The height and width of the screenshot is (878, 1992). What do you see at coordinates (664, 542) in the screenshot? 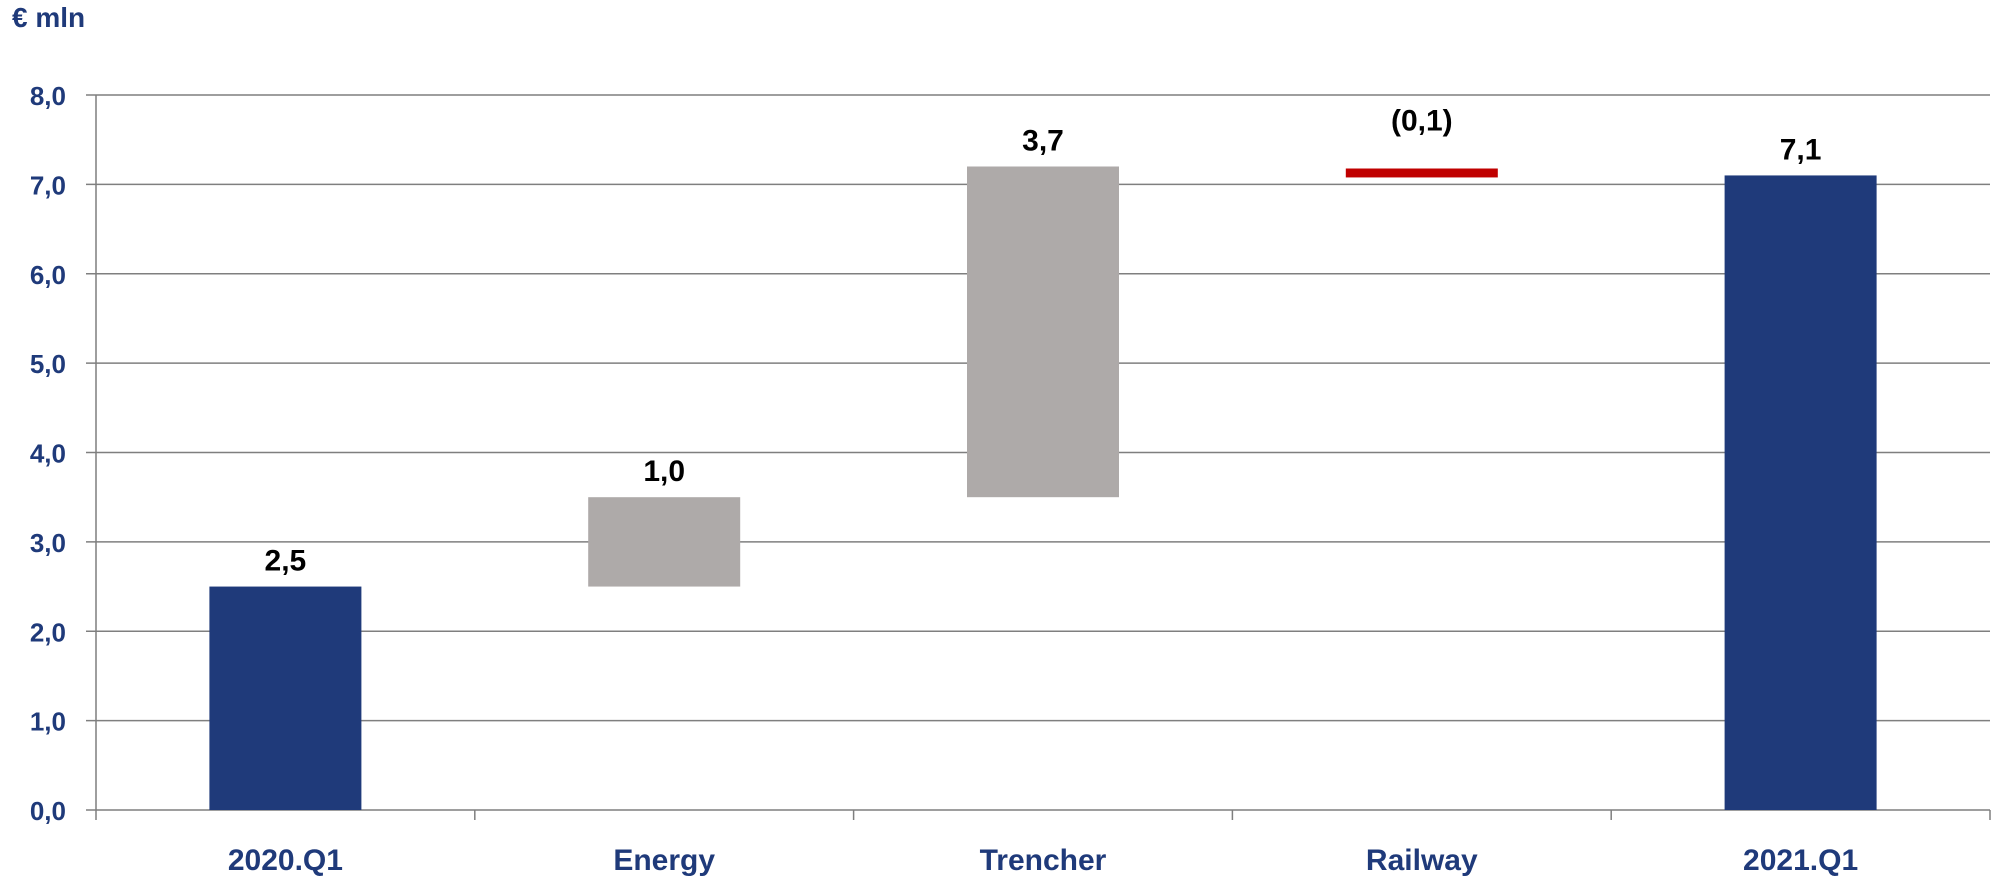
I see `bar-energy` at bounding box center [664, 542].